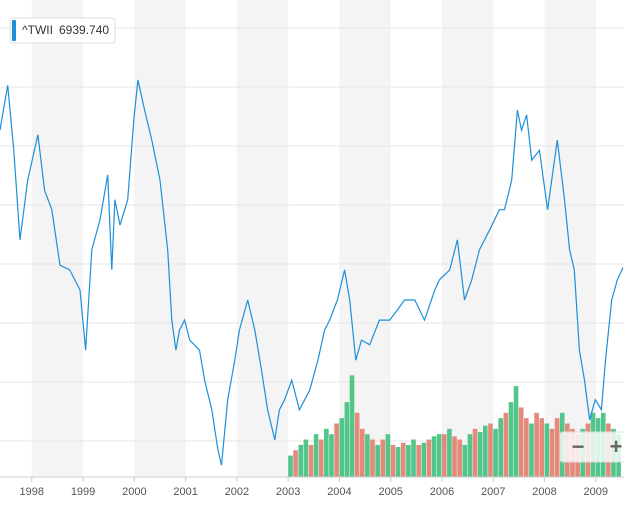 Image resolution: width=624 pixels, height=515 pixels. I want to click on x-tick-label: 2008, so click(544, 492).